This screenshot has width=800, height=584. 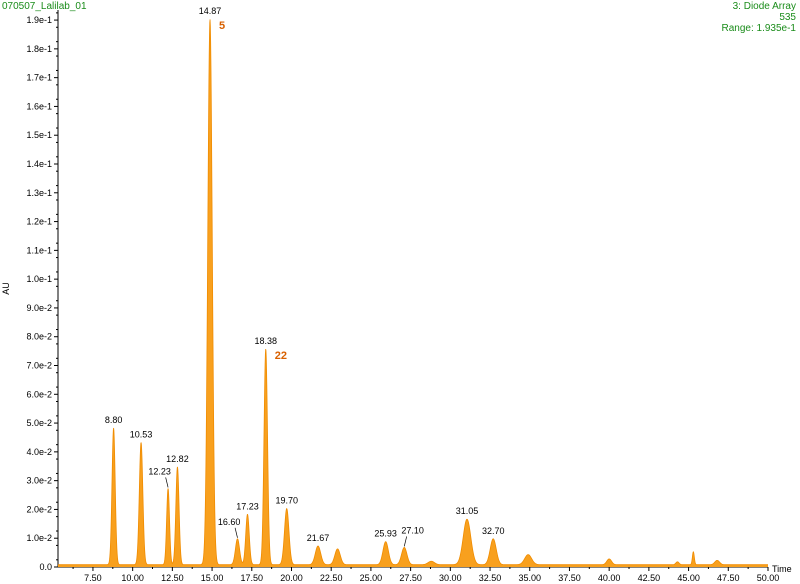 What do you see at coordinates (450, 578) in the screenshot?
I see `x-tick-label: 30.00` at bounding box center [450, 578].